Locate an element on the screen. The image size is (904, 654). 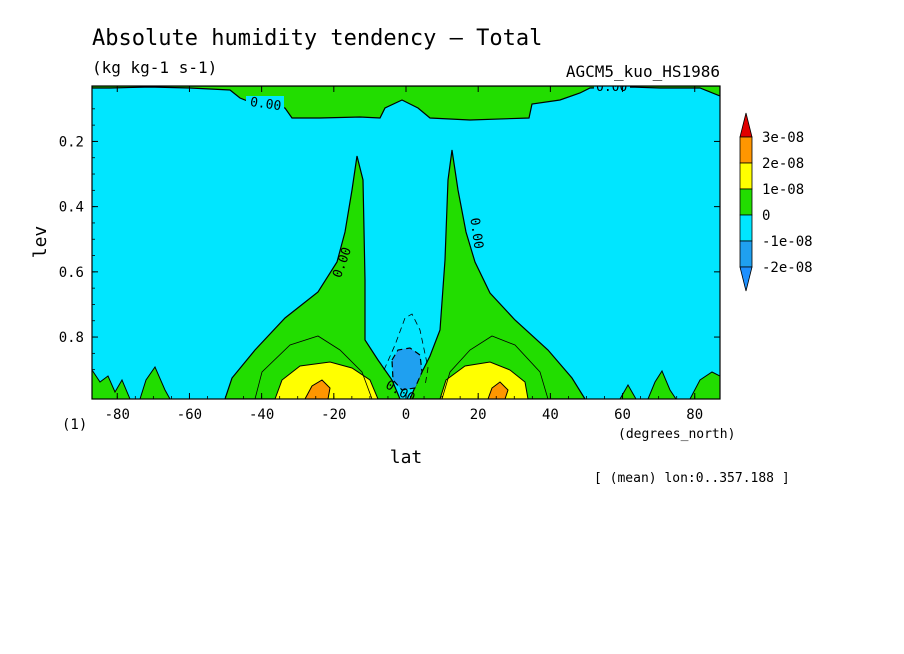
region-right-orange is located at coordinates (498, 390).